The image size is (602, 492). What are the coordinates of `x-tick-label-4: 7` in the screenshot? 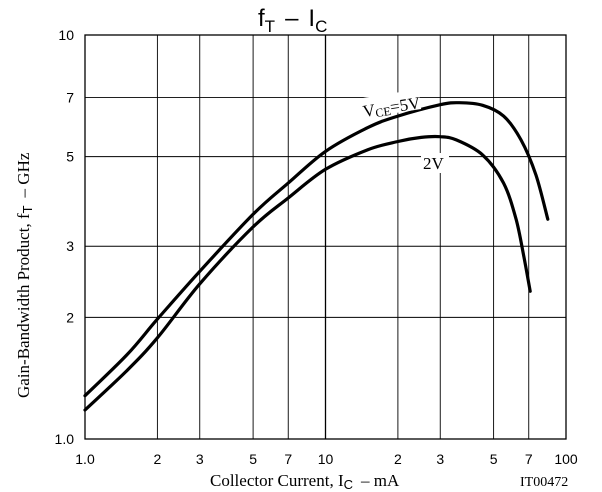 It's located at (288, 459).